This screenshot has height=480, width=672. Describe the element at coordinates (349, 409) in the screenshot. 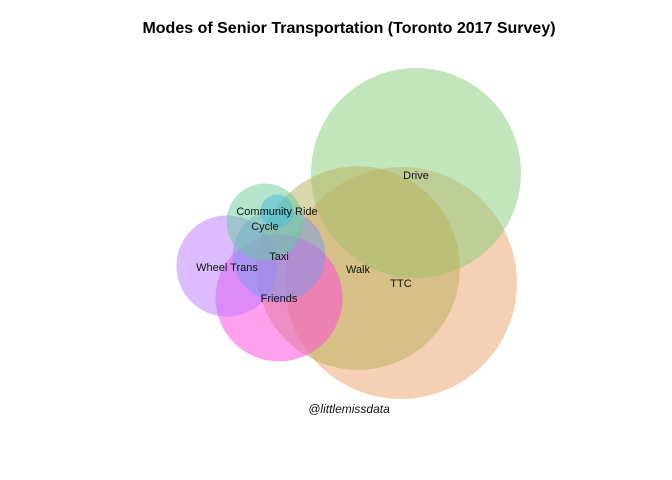

I see `chart-caption: @littlemissdata` at that location.